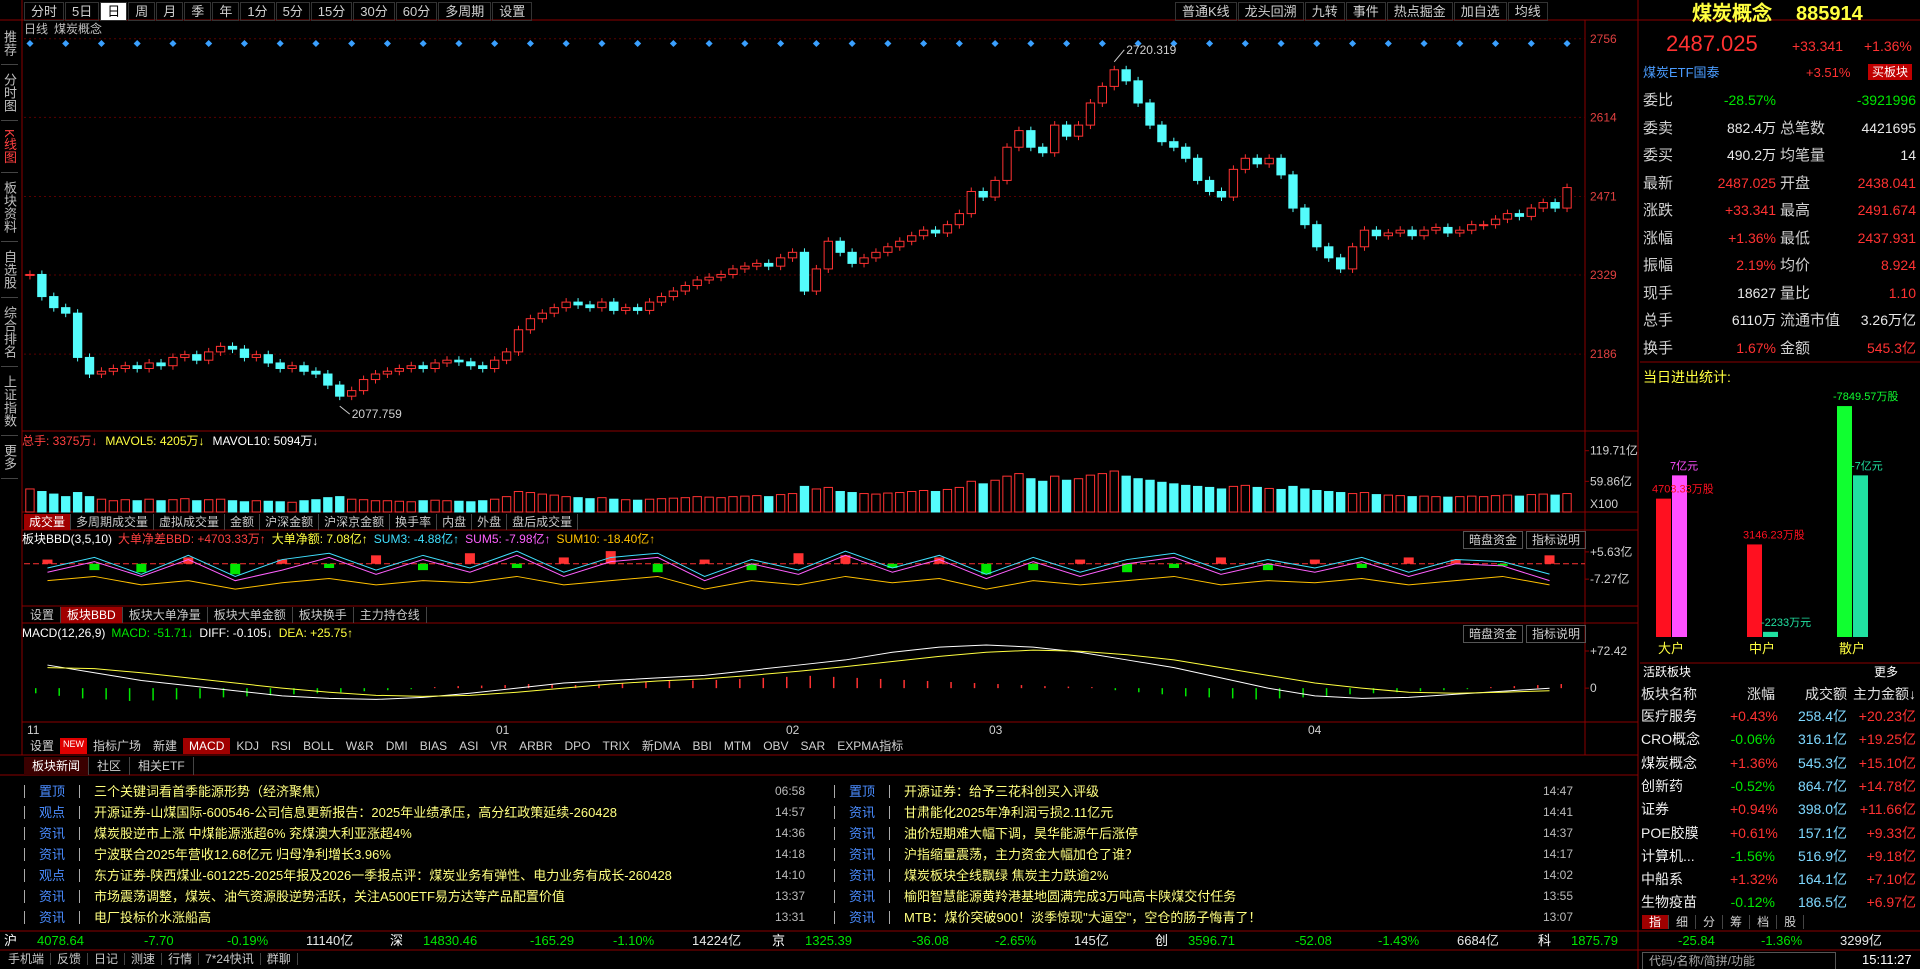 This screenshot has height=969, width=1920. What do you see at coordinates (1270, 11) in the screenshot?
I see `tool-button: 龙头回溯` at bounding box center [1270, 11].